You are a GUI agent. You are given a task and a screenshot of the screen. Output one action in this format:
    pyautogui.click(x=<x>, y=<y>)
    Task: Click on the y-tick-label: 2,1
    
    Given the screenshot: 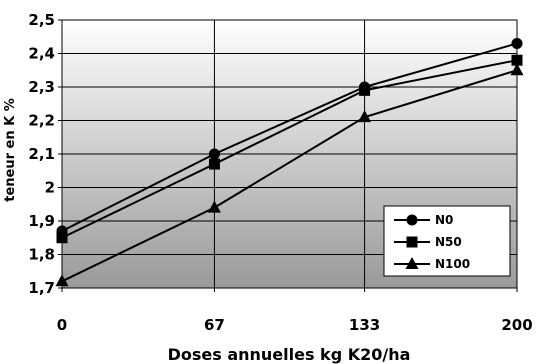 What is the action you would take?
    pyautogui.click(x=41, y=154)
    